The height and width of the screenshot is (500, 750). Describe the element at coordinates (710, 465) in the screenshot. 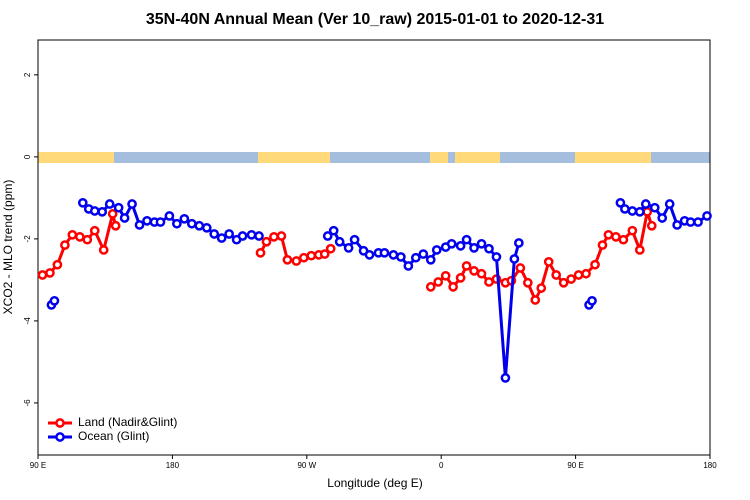

I see `x-tick-label: 180` at that location.